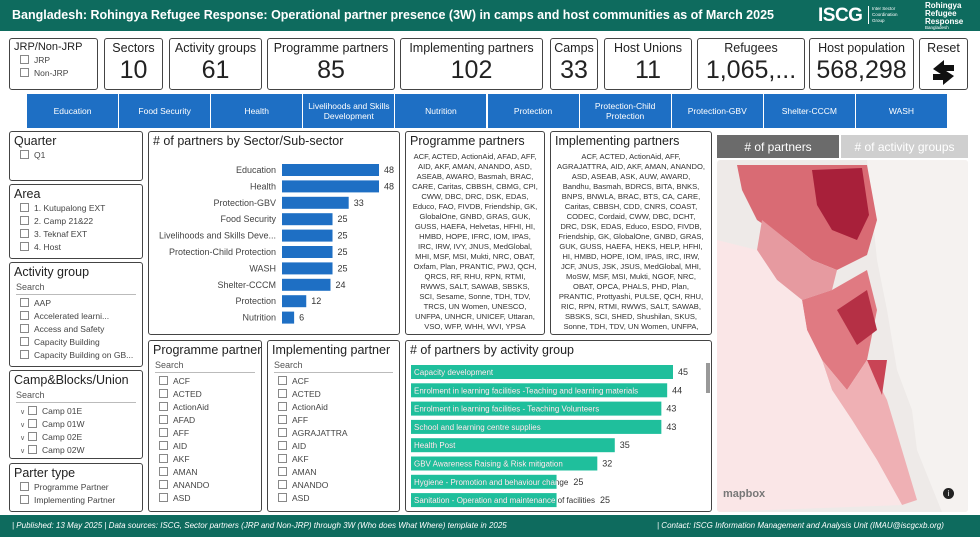  What do you see at coordinates (751, 48) in the screenshot?
I see `kpi-label: Refugees` at bounding box center [751, 48].